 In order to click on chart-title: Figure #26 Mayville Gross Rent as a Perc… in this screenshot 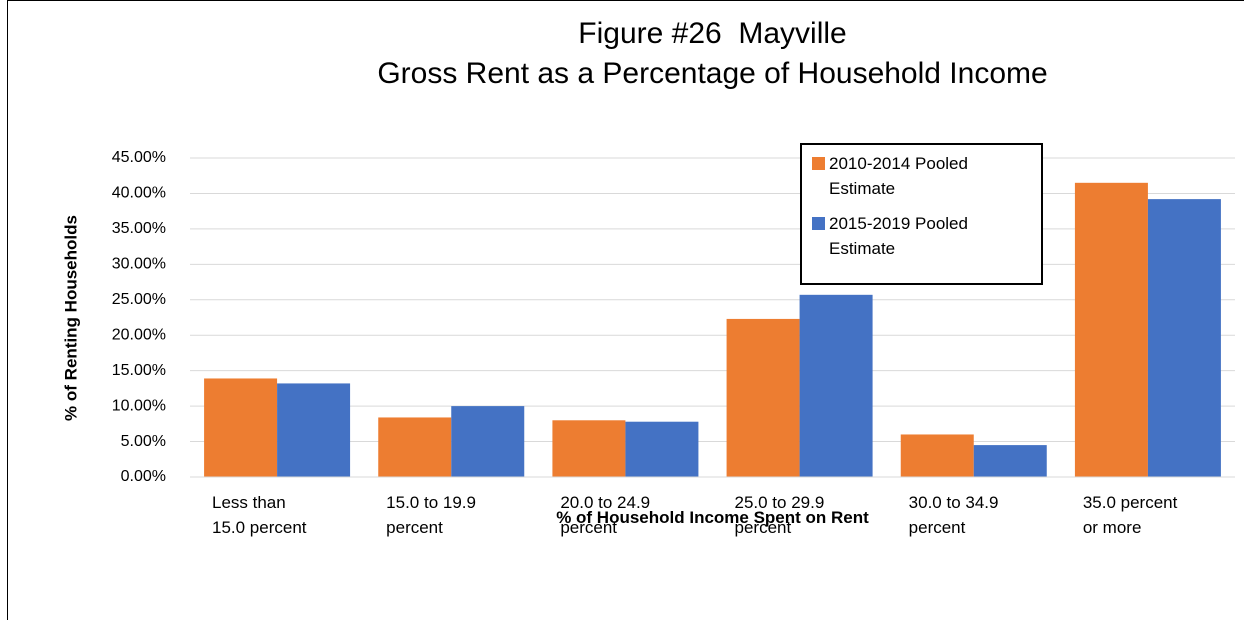, I will do `click(712, 53)`.